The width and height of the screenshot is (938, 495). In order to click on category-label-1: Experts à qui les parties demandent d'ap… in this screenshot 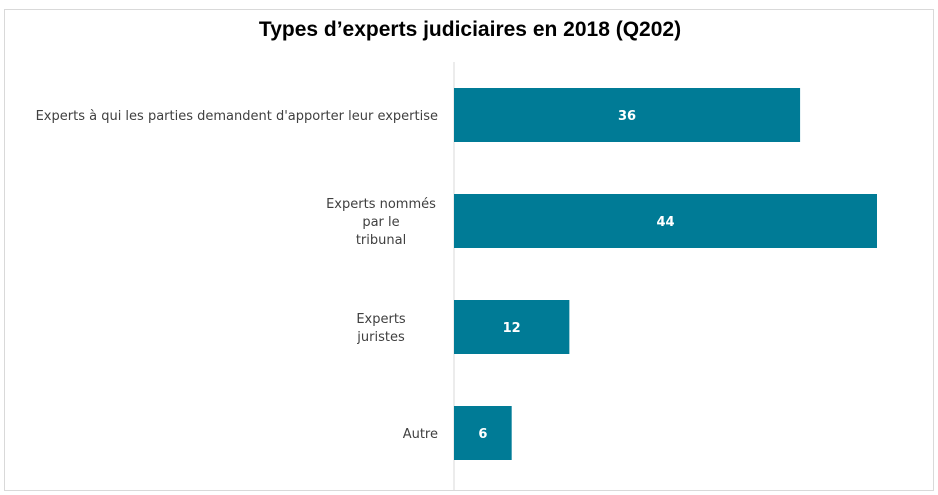, I will do `click(237, 116)`.